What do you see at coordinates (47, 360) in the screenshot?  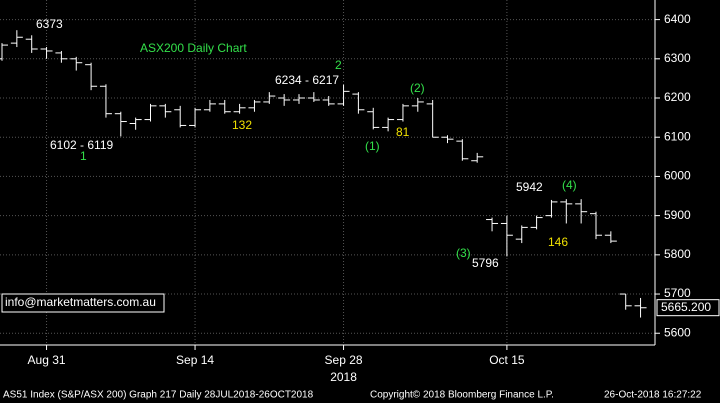 I see `x-tick-label: Aug 31` at bounding box center [47, 360].